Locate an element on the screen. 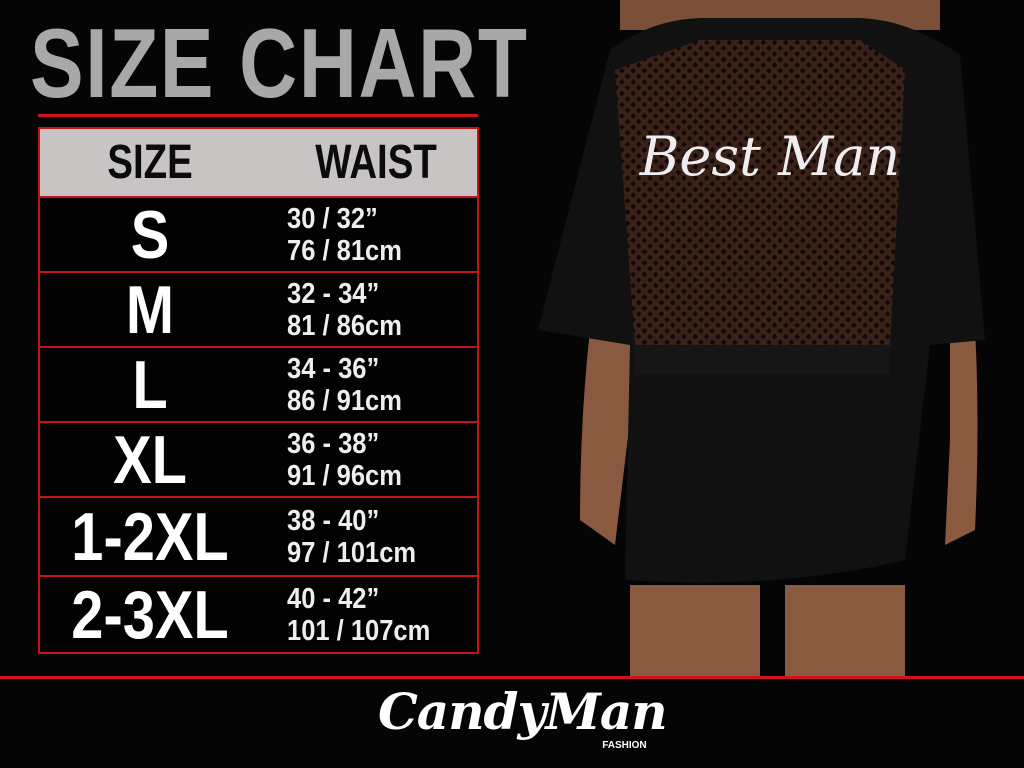  brand: CandyMan FASHION is located at coordinates (523, 717).